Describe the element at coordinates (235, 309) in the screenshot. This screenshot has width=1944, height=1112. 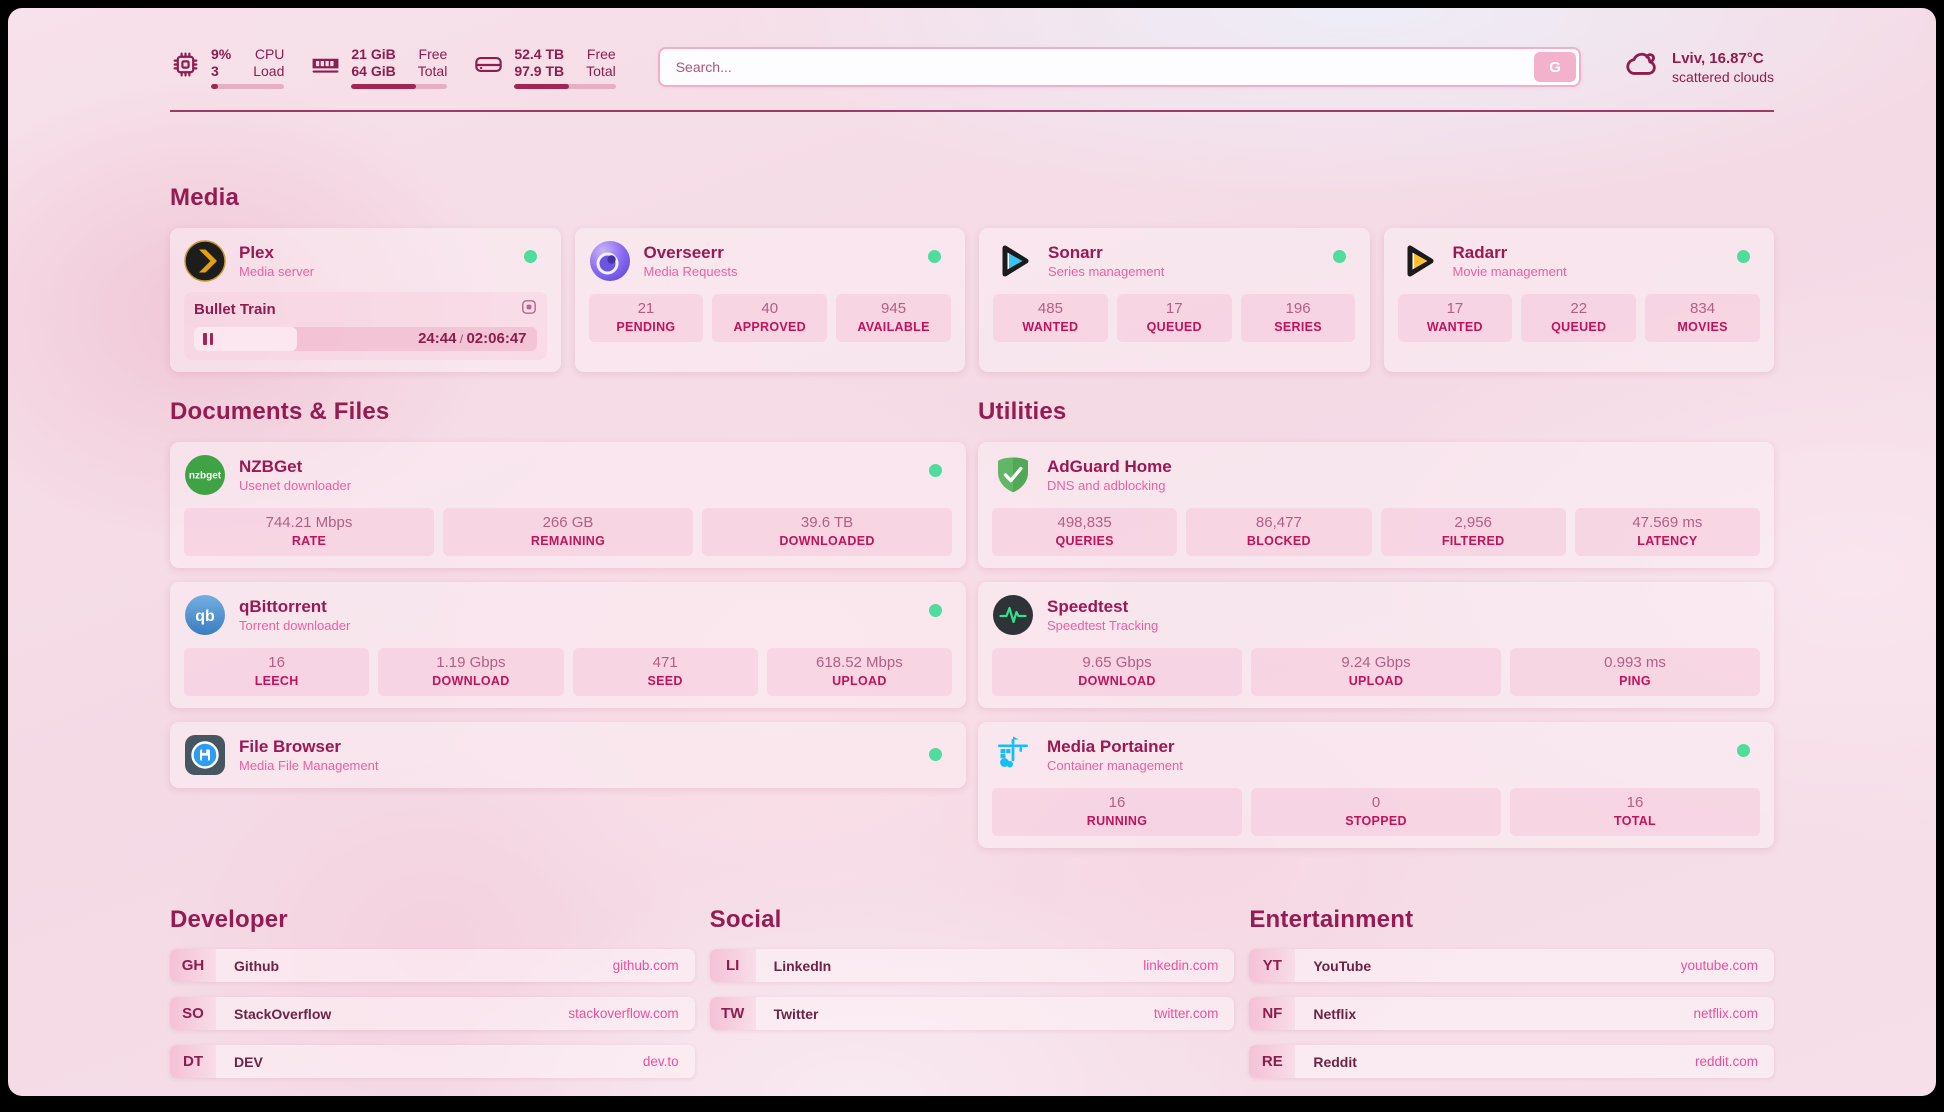
I see `now-playing-title: Bullet Train` at that location.